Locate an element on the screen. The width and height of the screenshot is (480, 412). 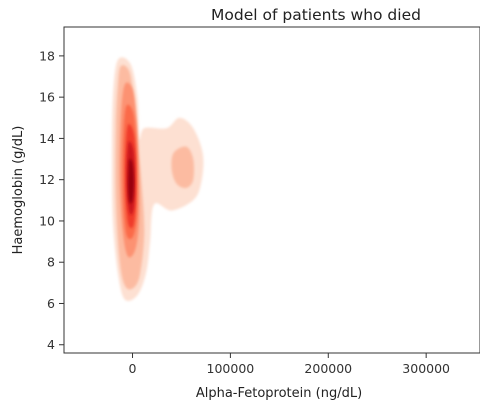
x-tick-label: 200000 is located at coordinates (328, 368).